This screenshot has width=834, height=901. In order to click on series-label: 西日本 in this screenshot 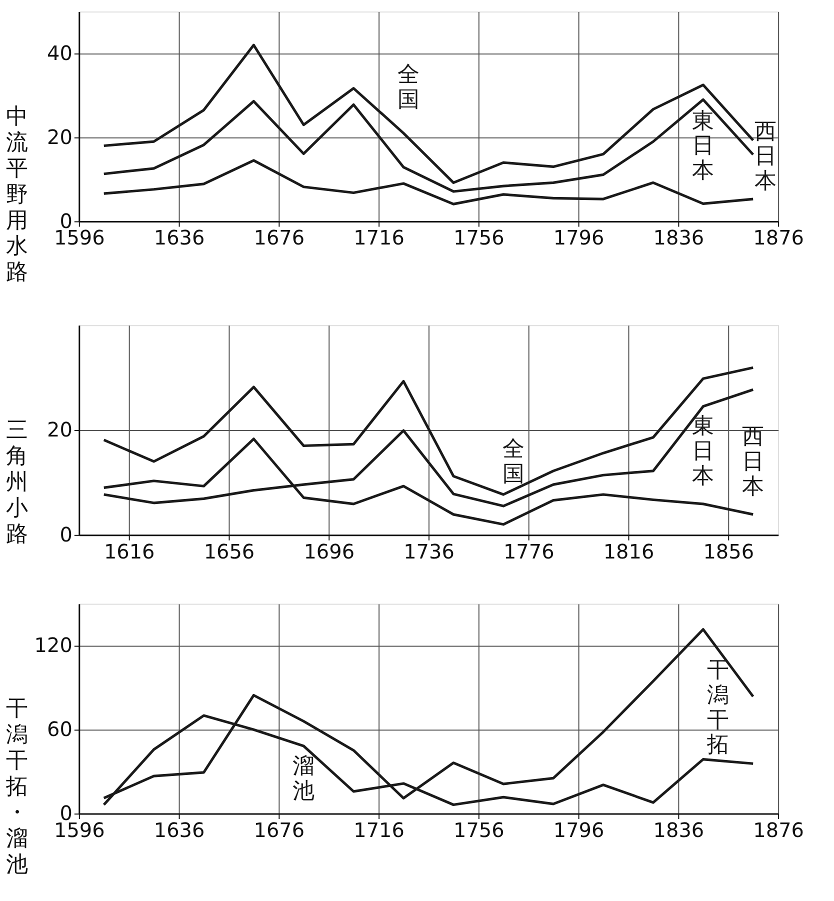, I will do `click(753, 462)`.